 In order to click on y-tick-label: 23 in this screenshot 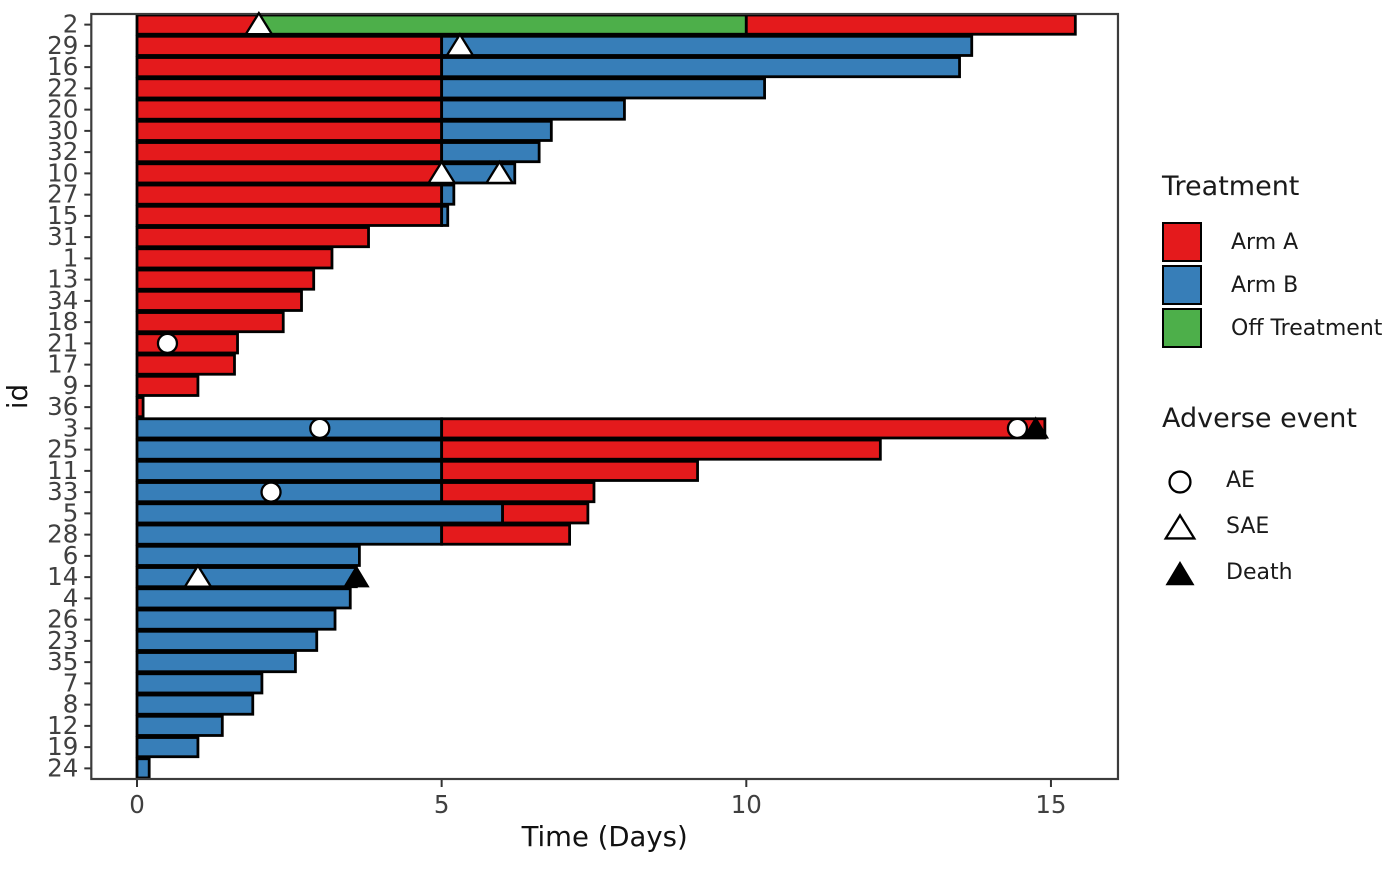, I will do `click(62, 640)`.